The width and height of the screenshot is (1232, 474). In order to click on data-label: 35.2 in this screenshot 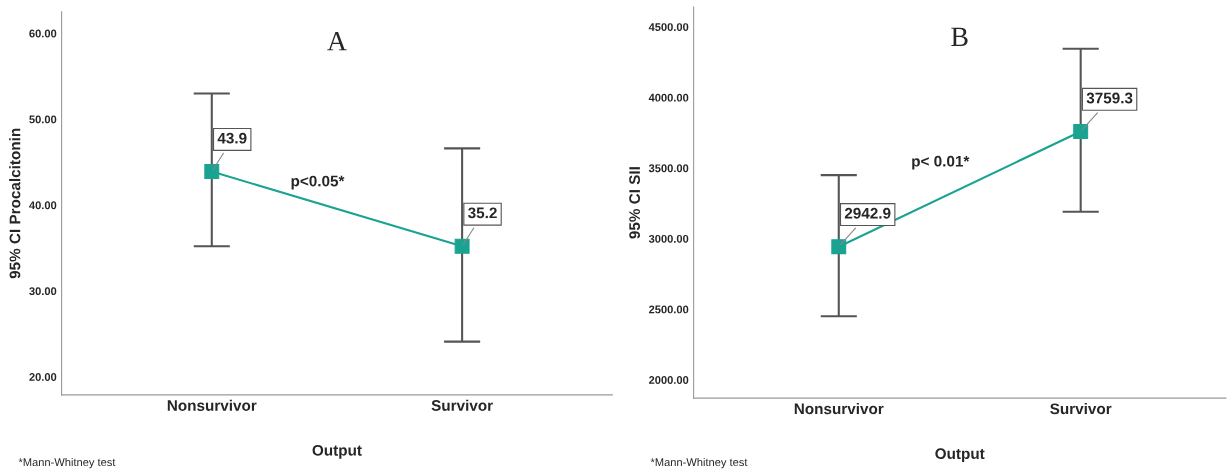, I will do `click(482, 213)`.